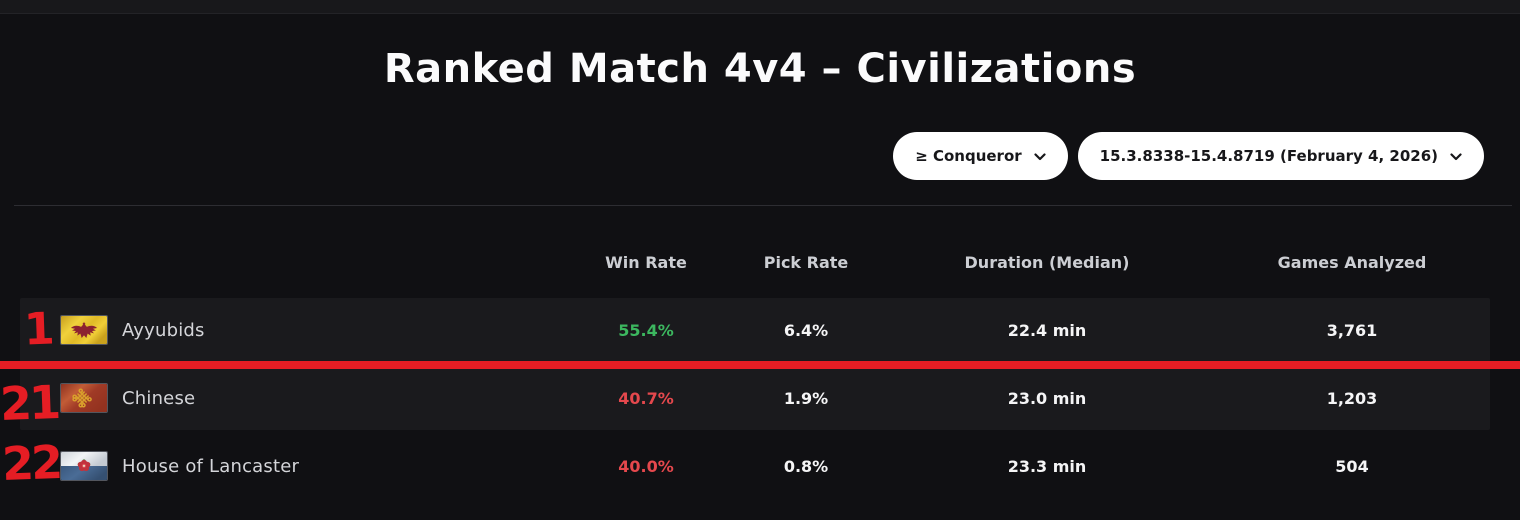 This screenshot has width=1520, height=520. What do you see at coordinates (1047, 330) in the screenshot?
I see `duration-value: 22.4 min` at bounding box center [1047, 330].